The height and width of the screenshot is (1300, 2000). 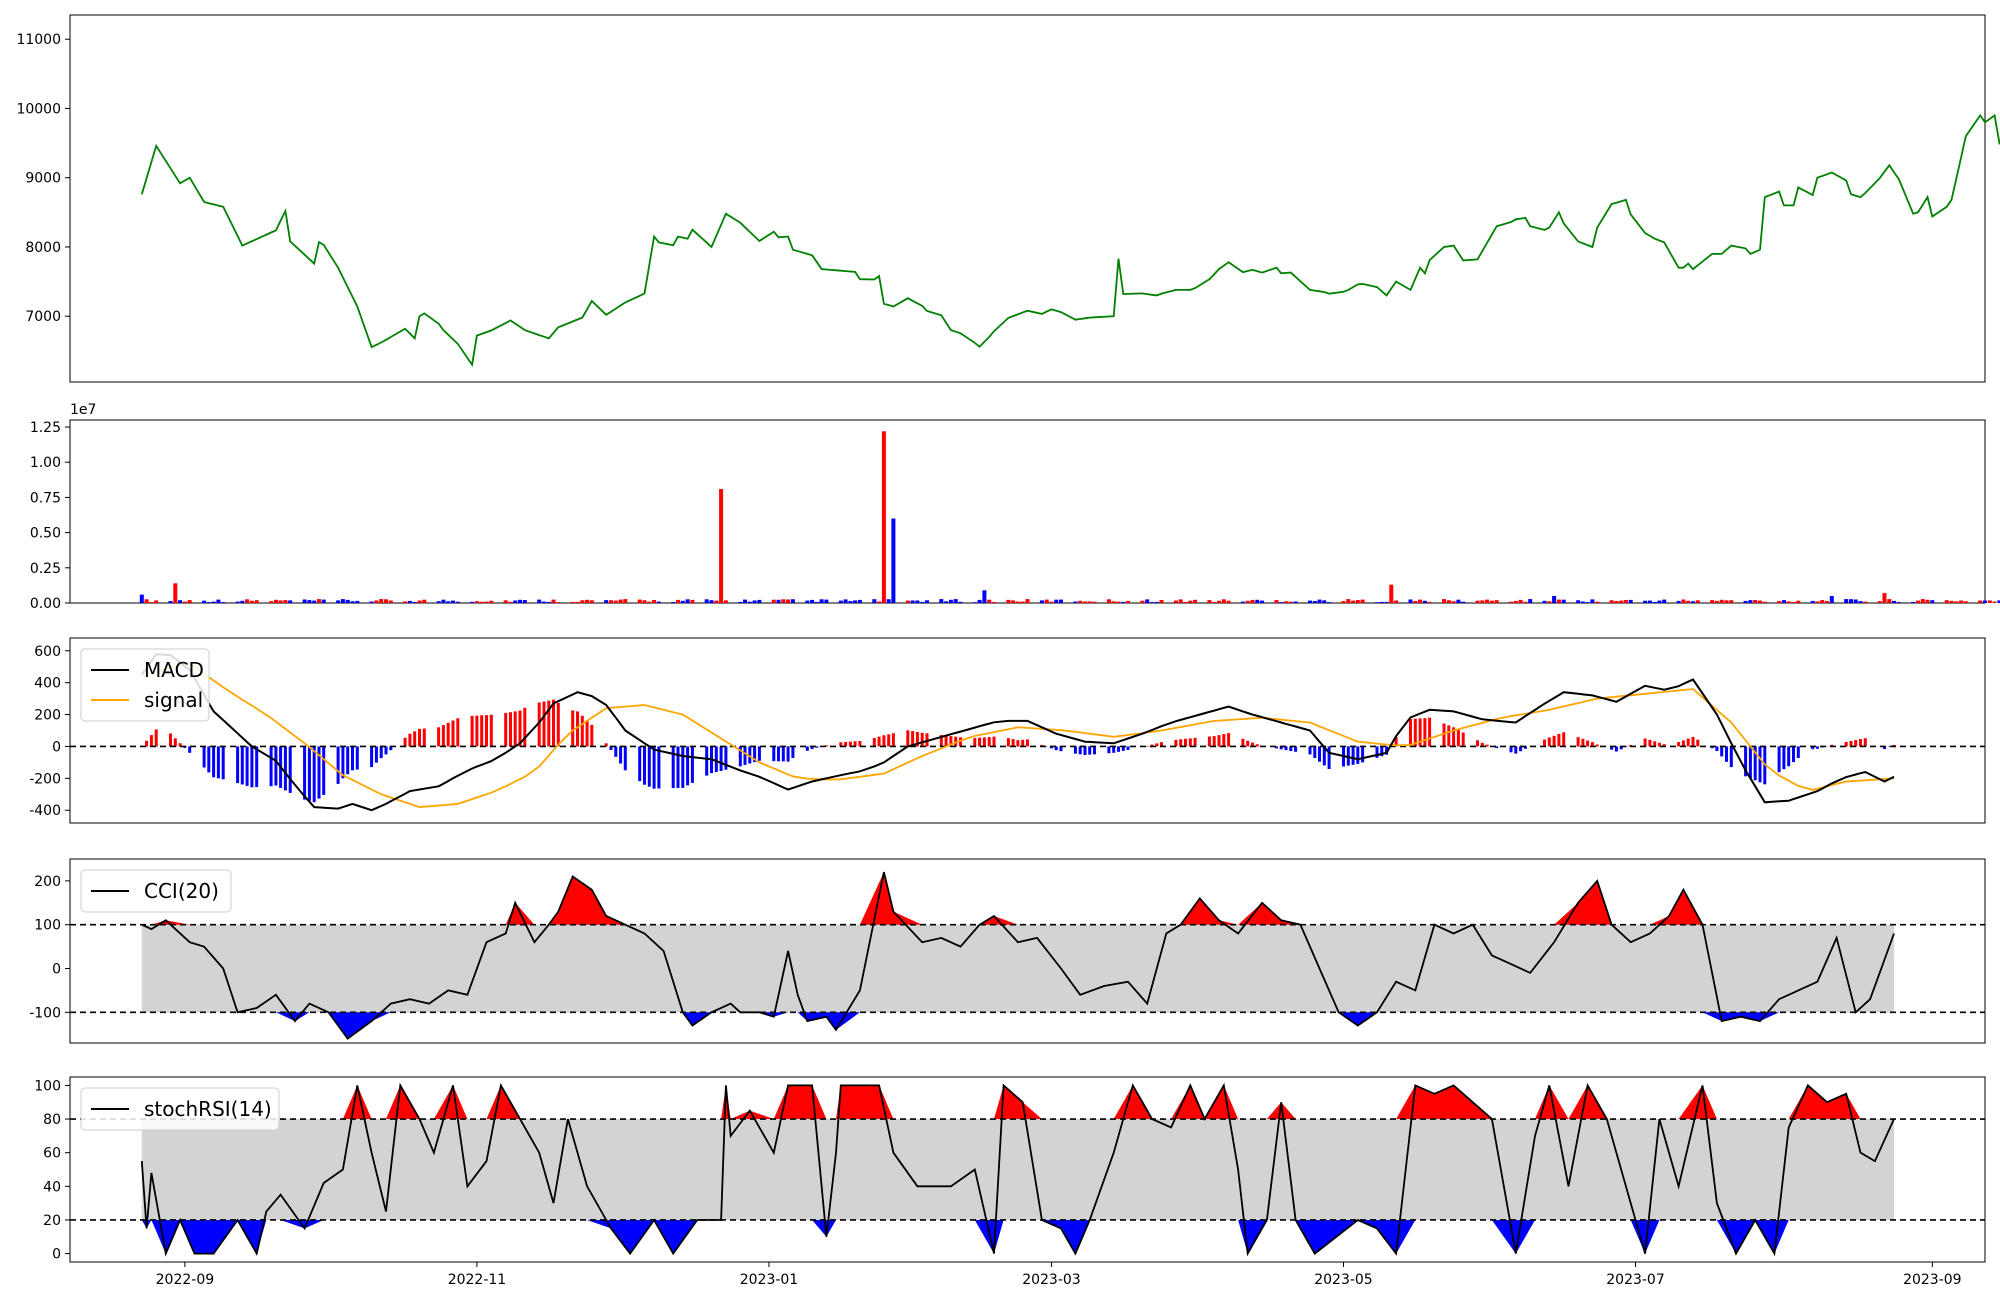 I want to click on signal-line, so click(x=1018, y=735).